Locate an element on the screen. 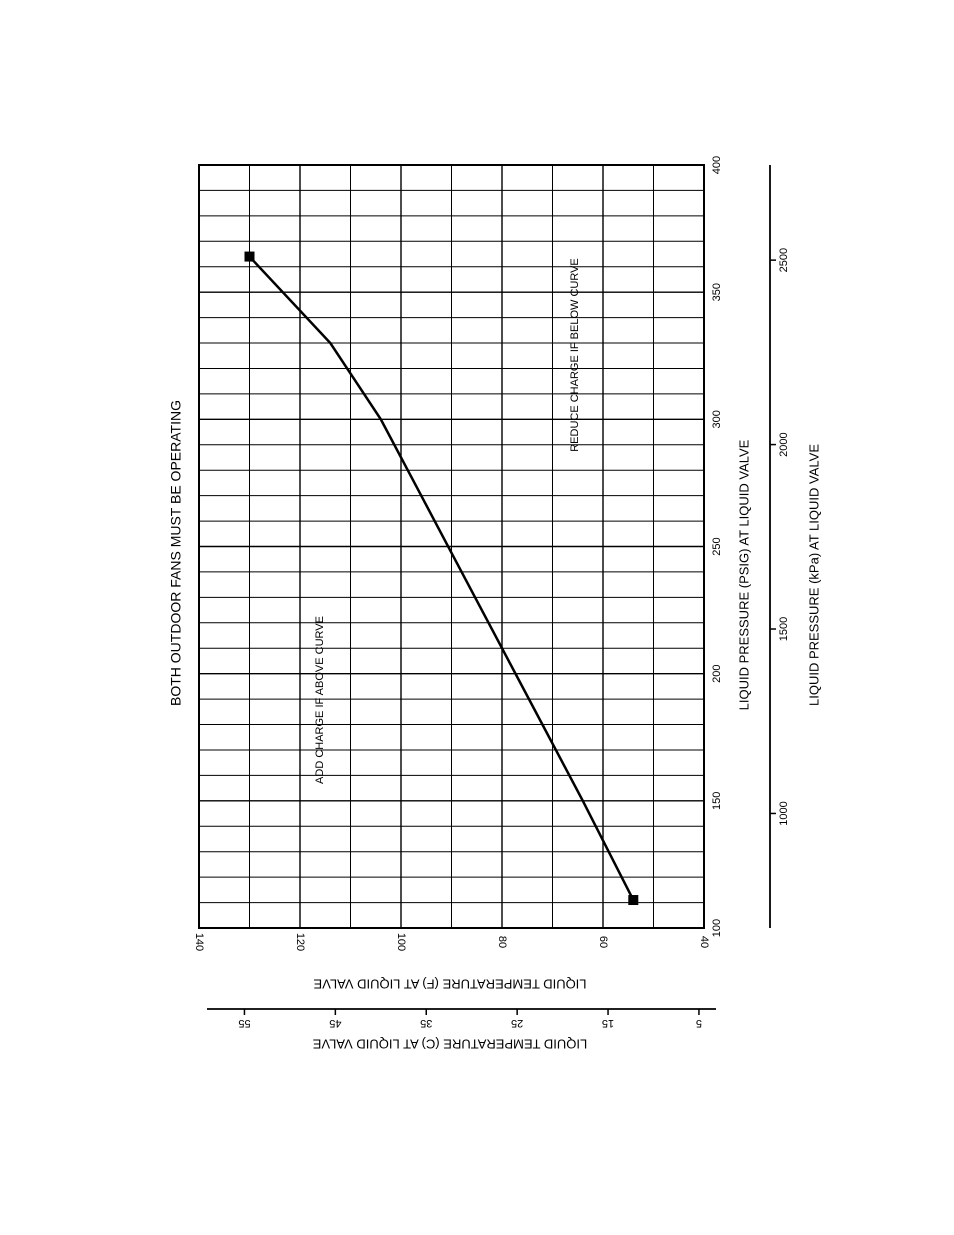 Image resolution: width=954 pixels, height=1235 pixels. secondary-y-tick-label: 35 is located at coordinates (426, 1023).